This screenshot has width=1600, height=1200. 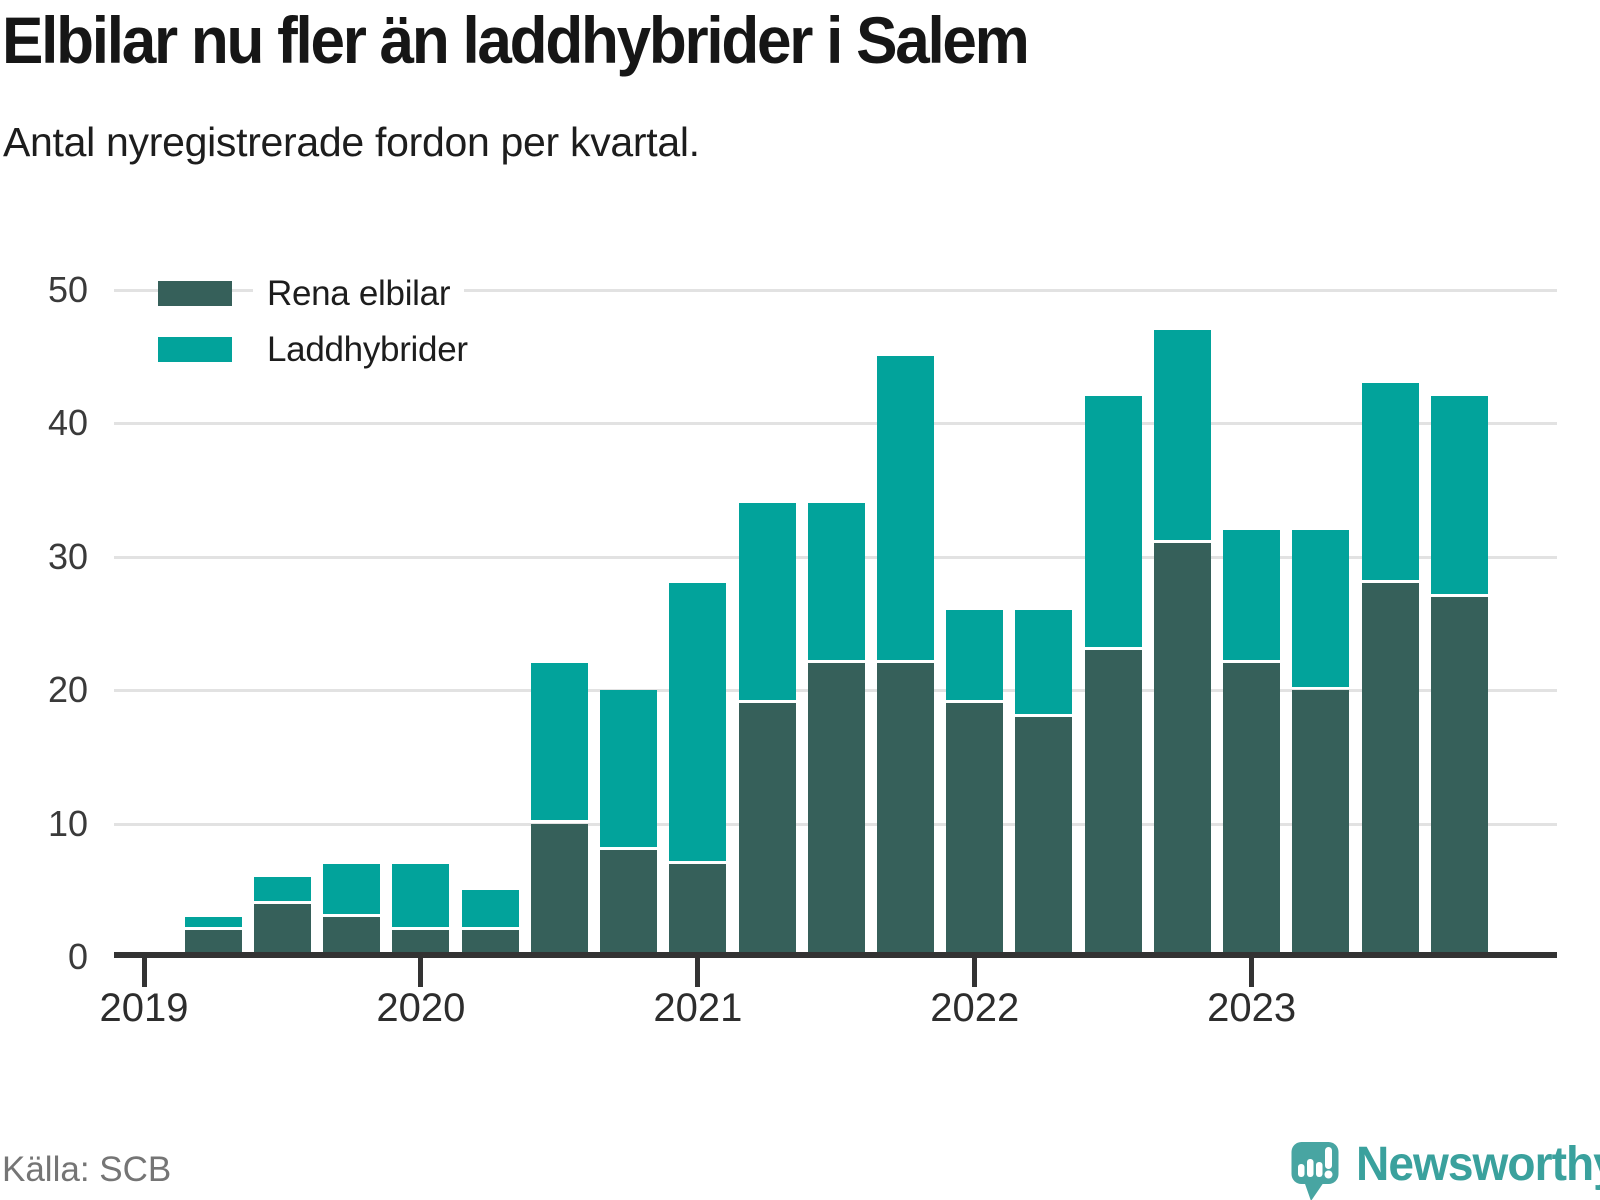 I want to click on legend-label-electric: Rena elbilar, so click(x=359, y=293).